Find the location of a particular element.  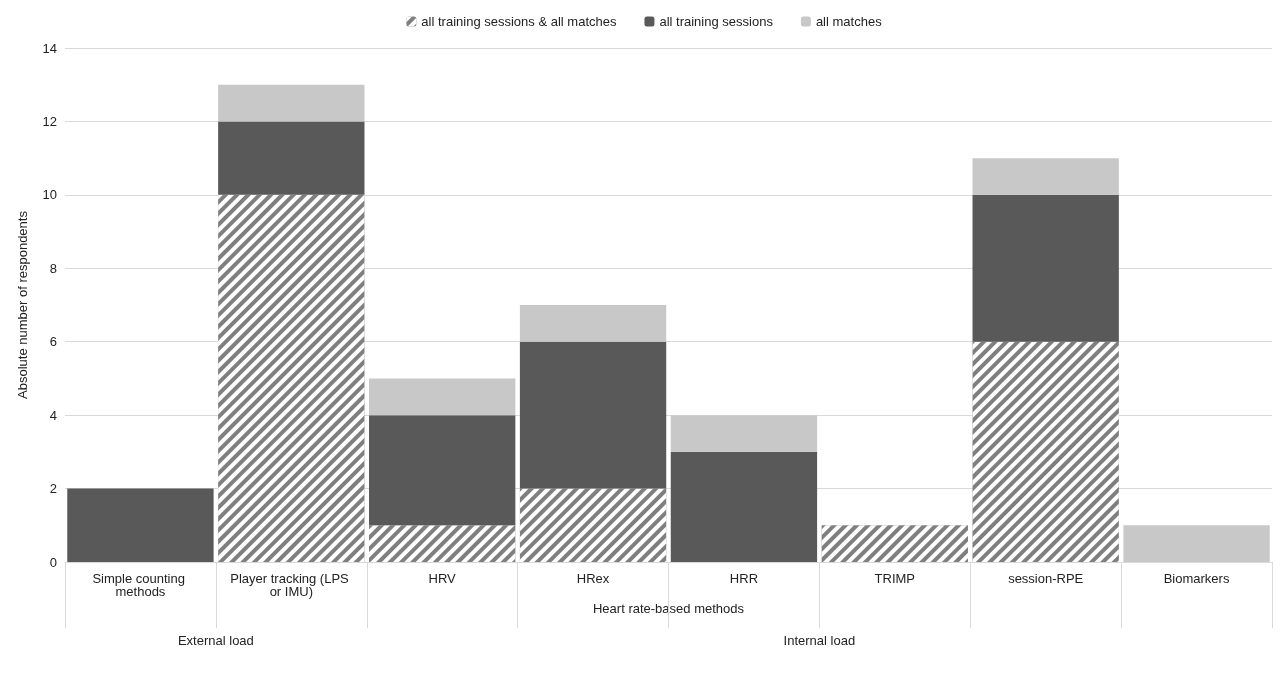

legend-label: all training sessions & all matches is located at coordinates (519, 21).